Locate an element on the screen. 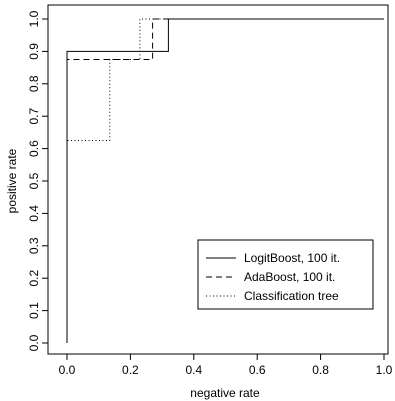  x-tick-label: 0.4 is located at coordinates (193, 370).